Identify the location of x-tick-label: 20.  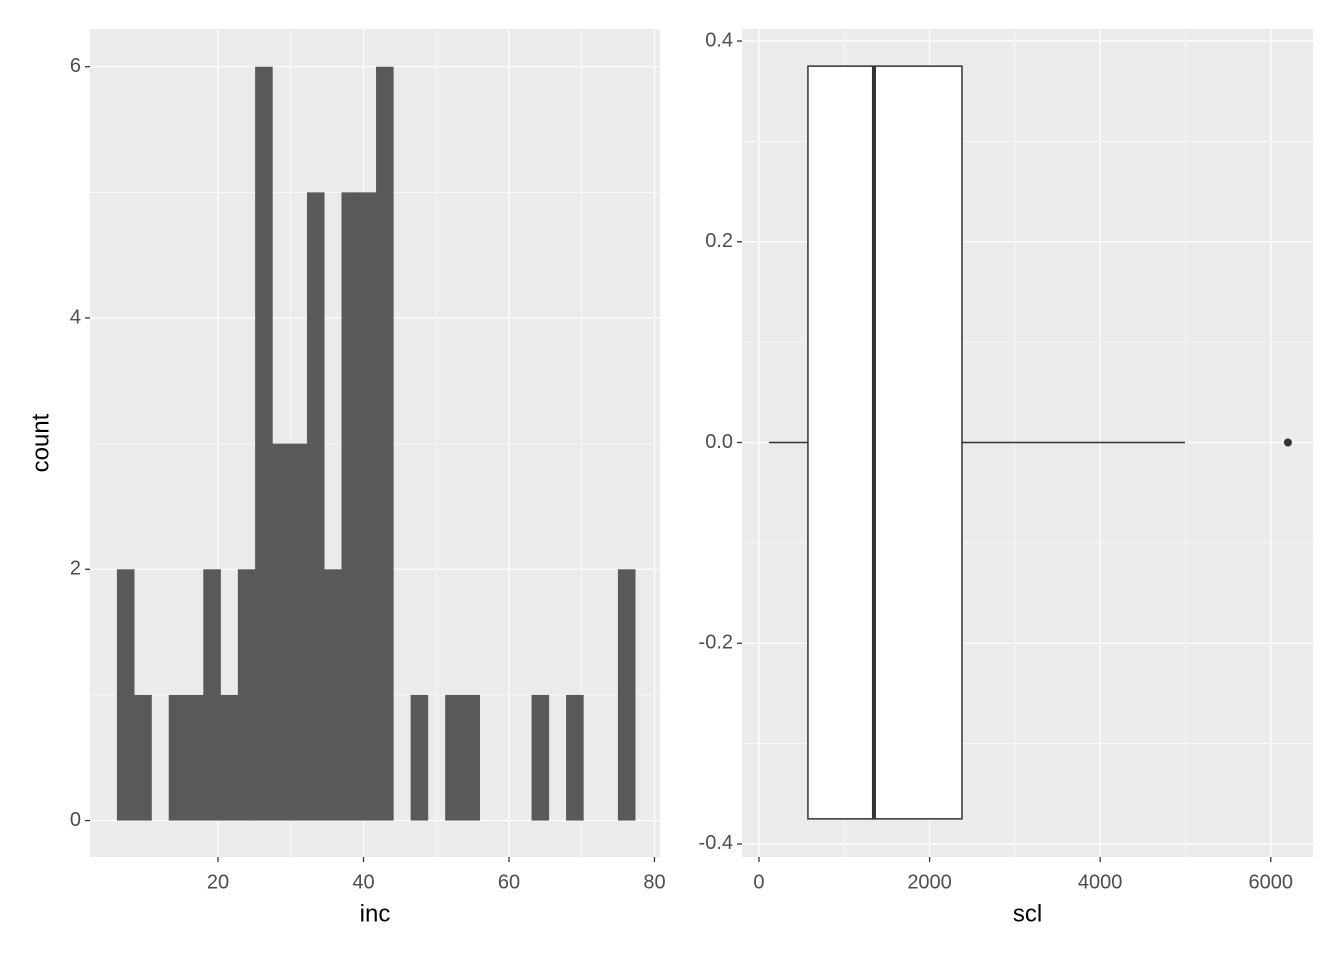
(218, 882).